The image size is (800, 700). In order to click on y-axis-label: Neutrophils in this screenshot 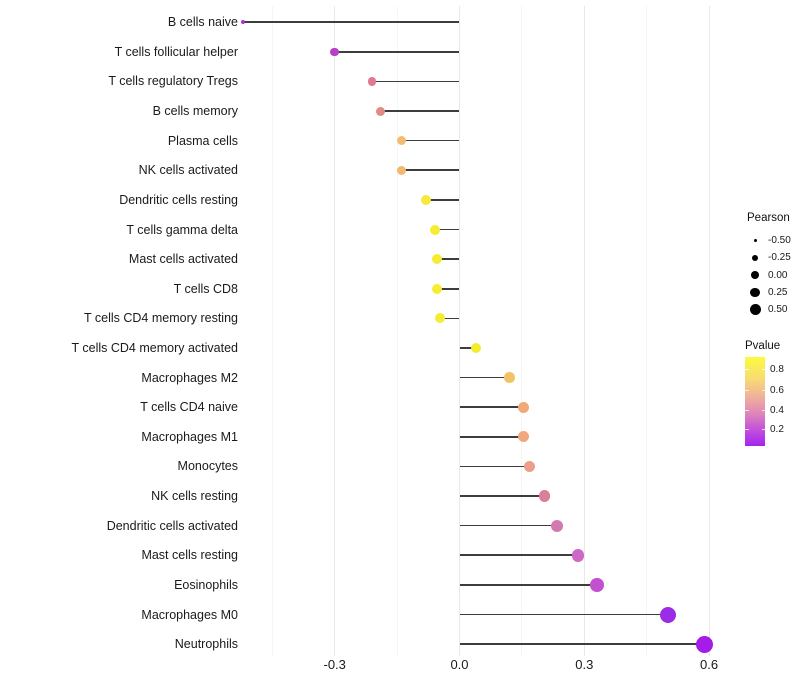, I will do `click(206, 644)`.